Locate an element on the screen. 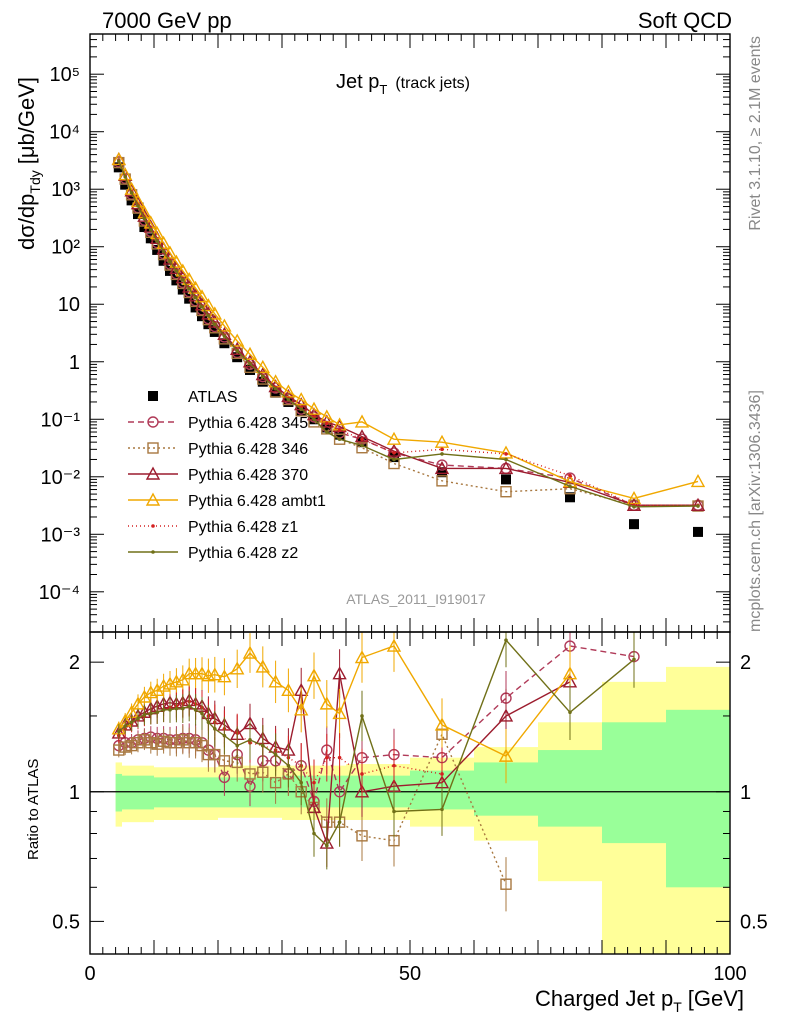 This screenshot has height=1024, width=786. legend-entry-3: Pythia 6.428 370 is located at coordinates (218, 475).